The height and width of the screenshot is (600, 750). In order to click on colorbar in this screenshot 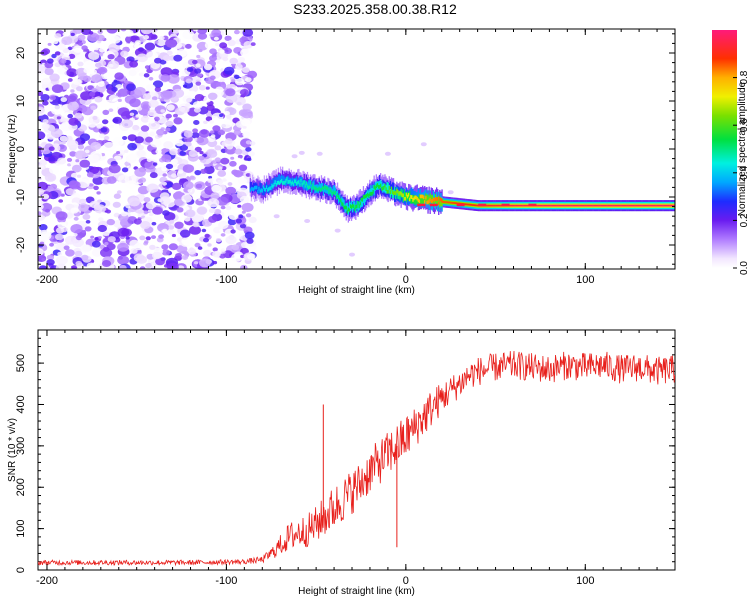, I will do `click(724, 149)`.